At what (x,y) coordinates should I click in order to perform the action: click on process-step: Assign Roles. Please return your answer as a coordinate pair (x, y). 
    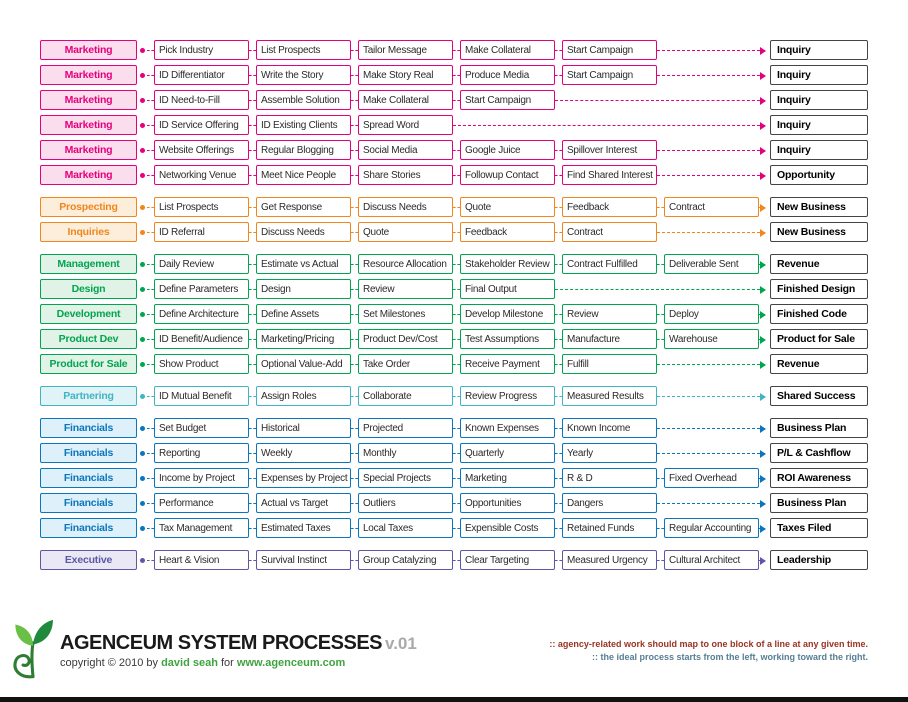
    Looking at the image, I should click on (303, 396).